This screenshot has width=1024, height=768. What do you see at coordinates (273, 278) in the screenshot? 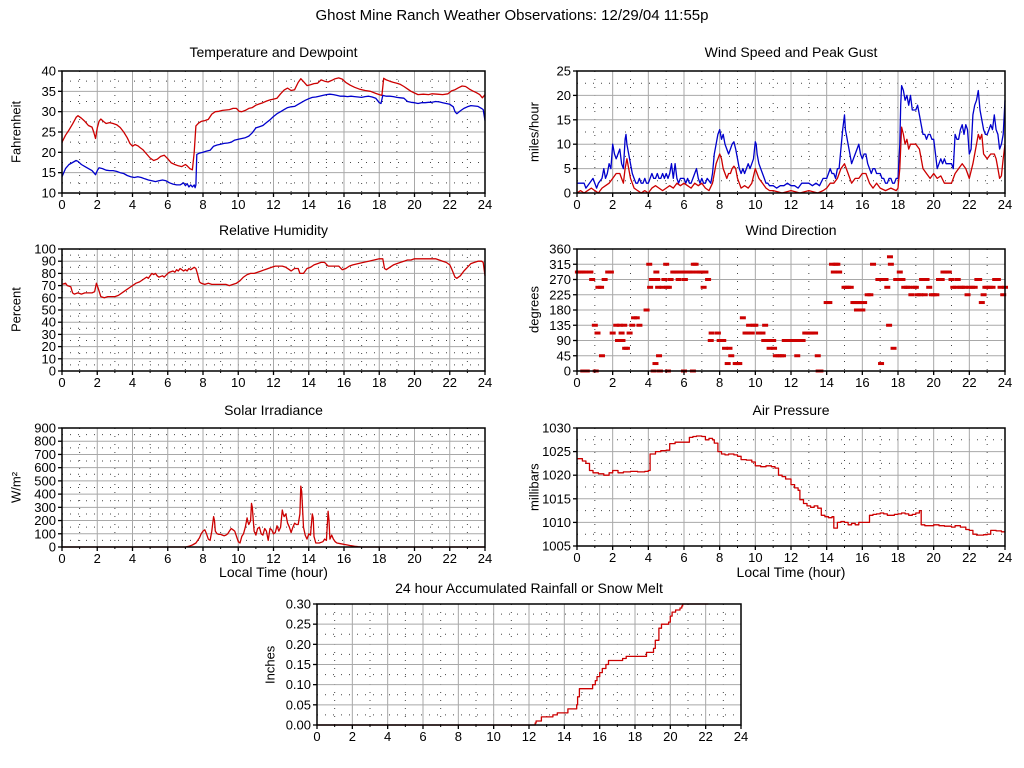
I see `series-relative-humidity` at bounding box center [273, 278].